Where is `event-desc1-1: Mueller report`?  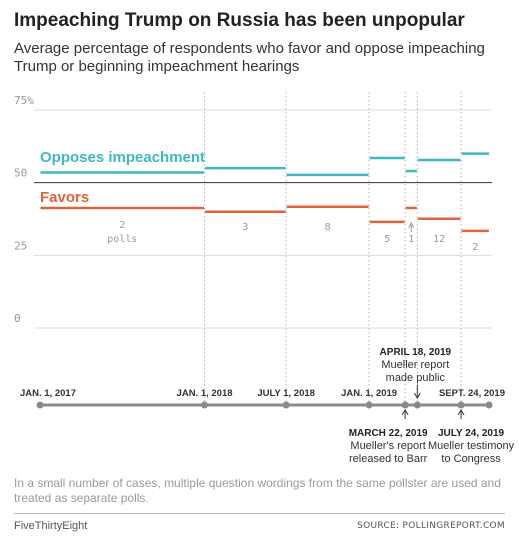 event-desc1-1: Mueller report is located at coordinates (415, 365).